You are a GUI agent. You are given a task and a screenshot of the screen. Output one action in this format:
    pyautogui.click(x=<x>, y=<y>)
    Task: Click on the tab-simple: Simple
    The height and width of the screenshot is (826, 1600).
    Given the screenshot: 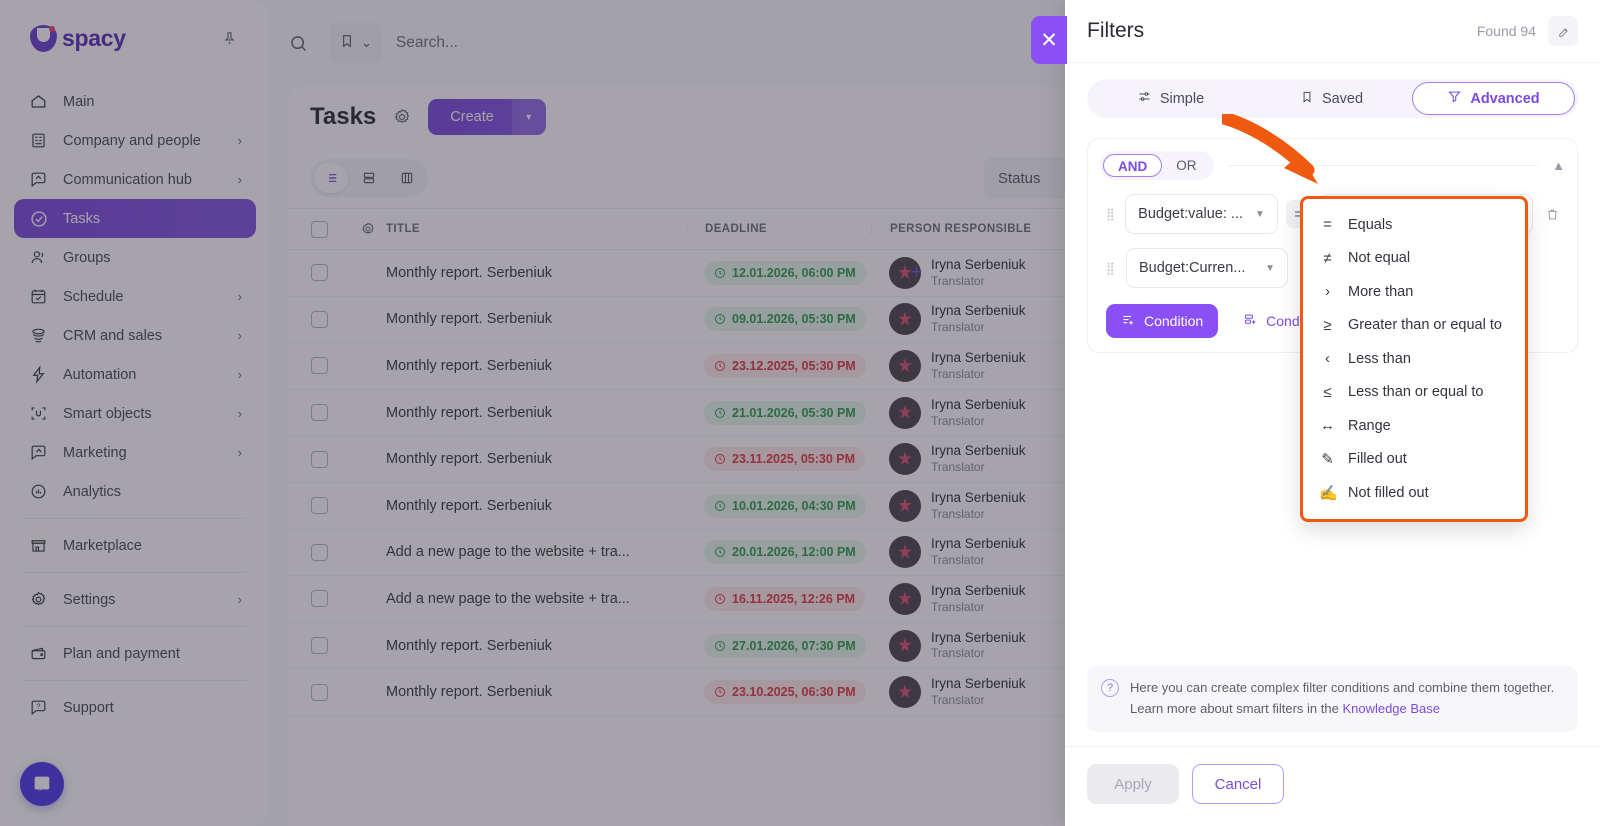 What is the action you would take?
    pyautogui.click(x=1170, y=98)
    